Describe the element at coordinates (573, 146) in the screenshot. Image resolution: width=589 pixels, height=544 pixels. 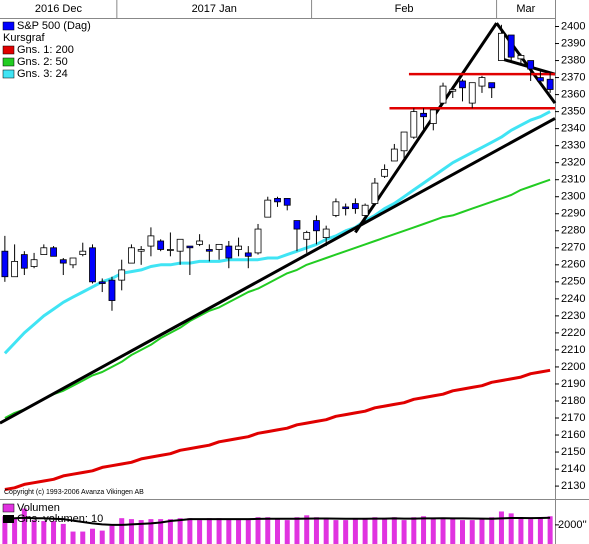
I see `y-tick-label: 2330` at that location.